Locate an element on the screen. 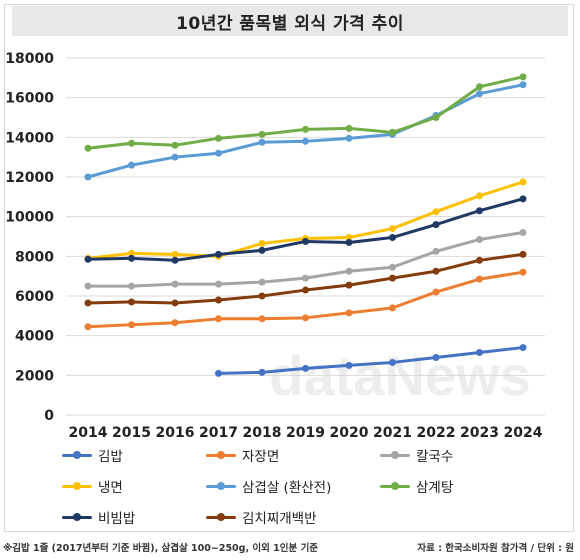 Image resolution: width=580 pixels, height=560 pixels. y-tick-label: 0 is located at coordinates (49, 416).